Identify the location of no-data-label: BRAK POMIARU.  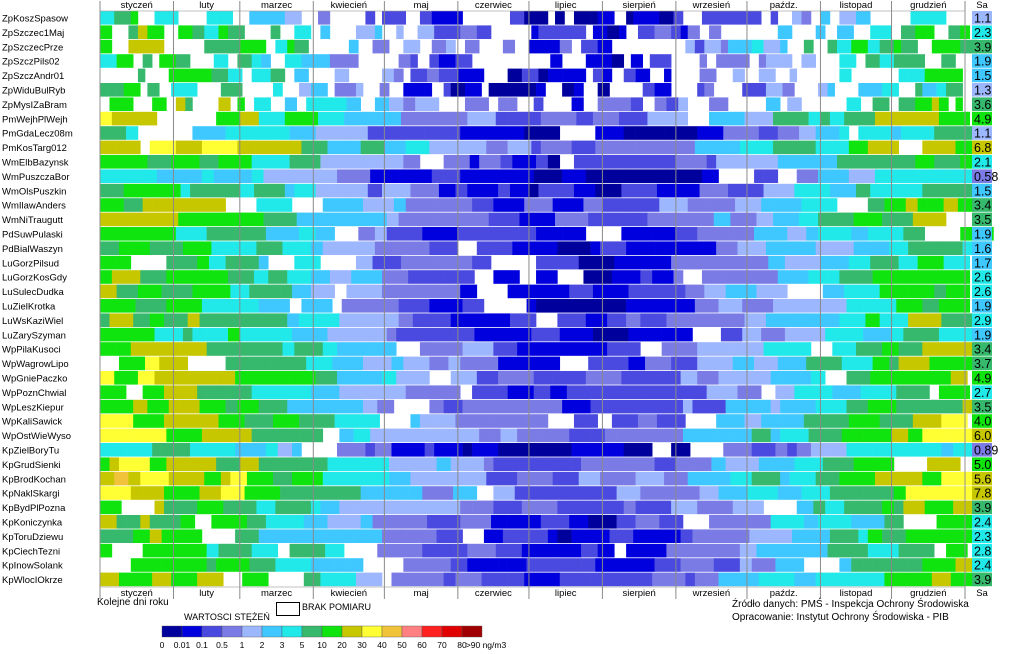
(337, 607).